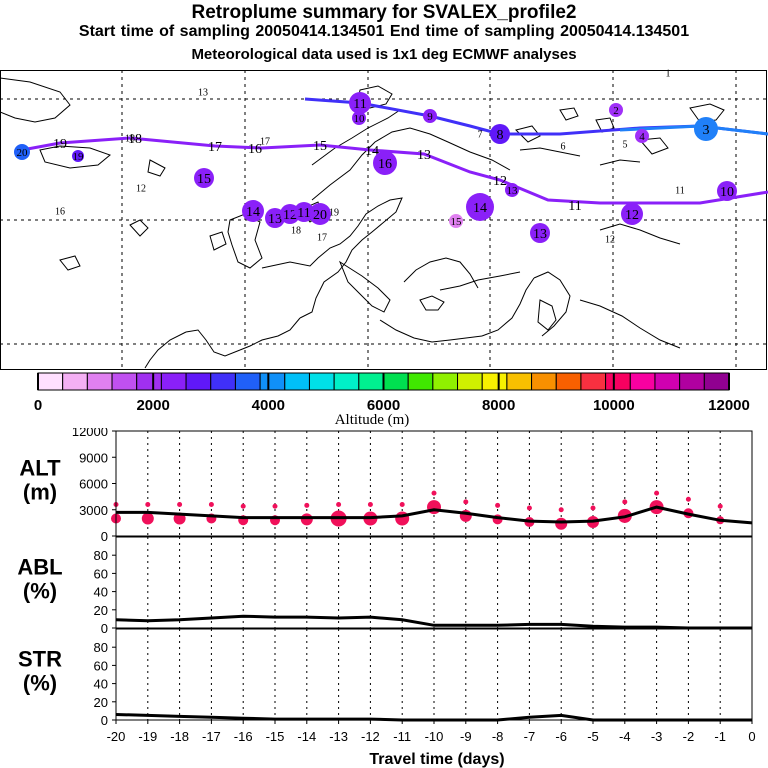 This screenshot has width=768, height=768. Describe the element at coordinates (320, 146) in the screenshot. I see `trajectory-day-label: 15` at that location.